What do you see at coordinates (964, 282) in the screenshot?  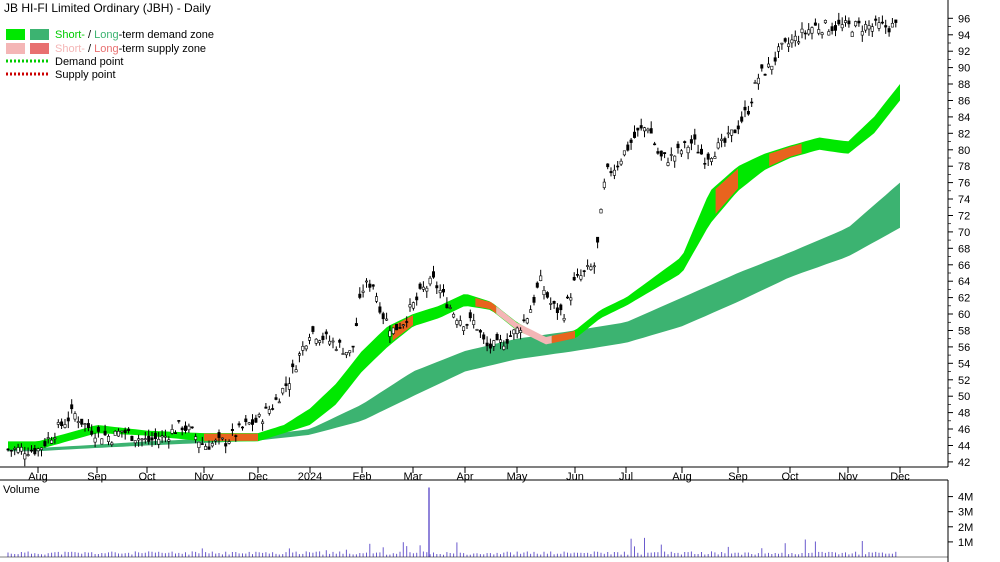 I see `y-tick-label: 64` at bounding box center [964, 282].